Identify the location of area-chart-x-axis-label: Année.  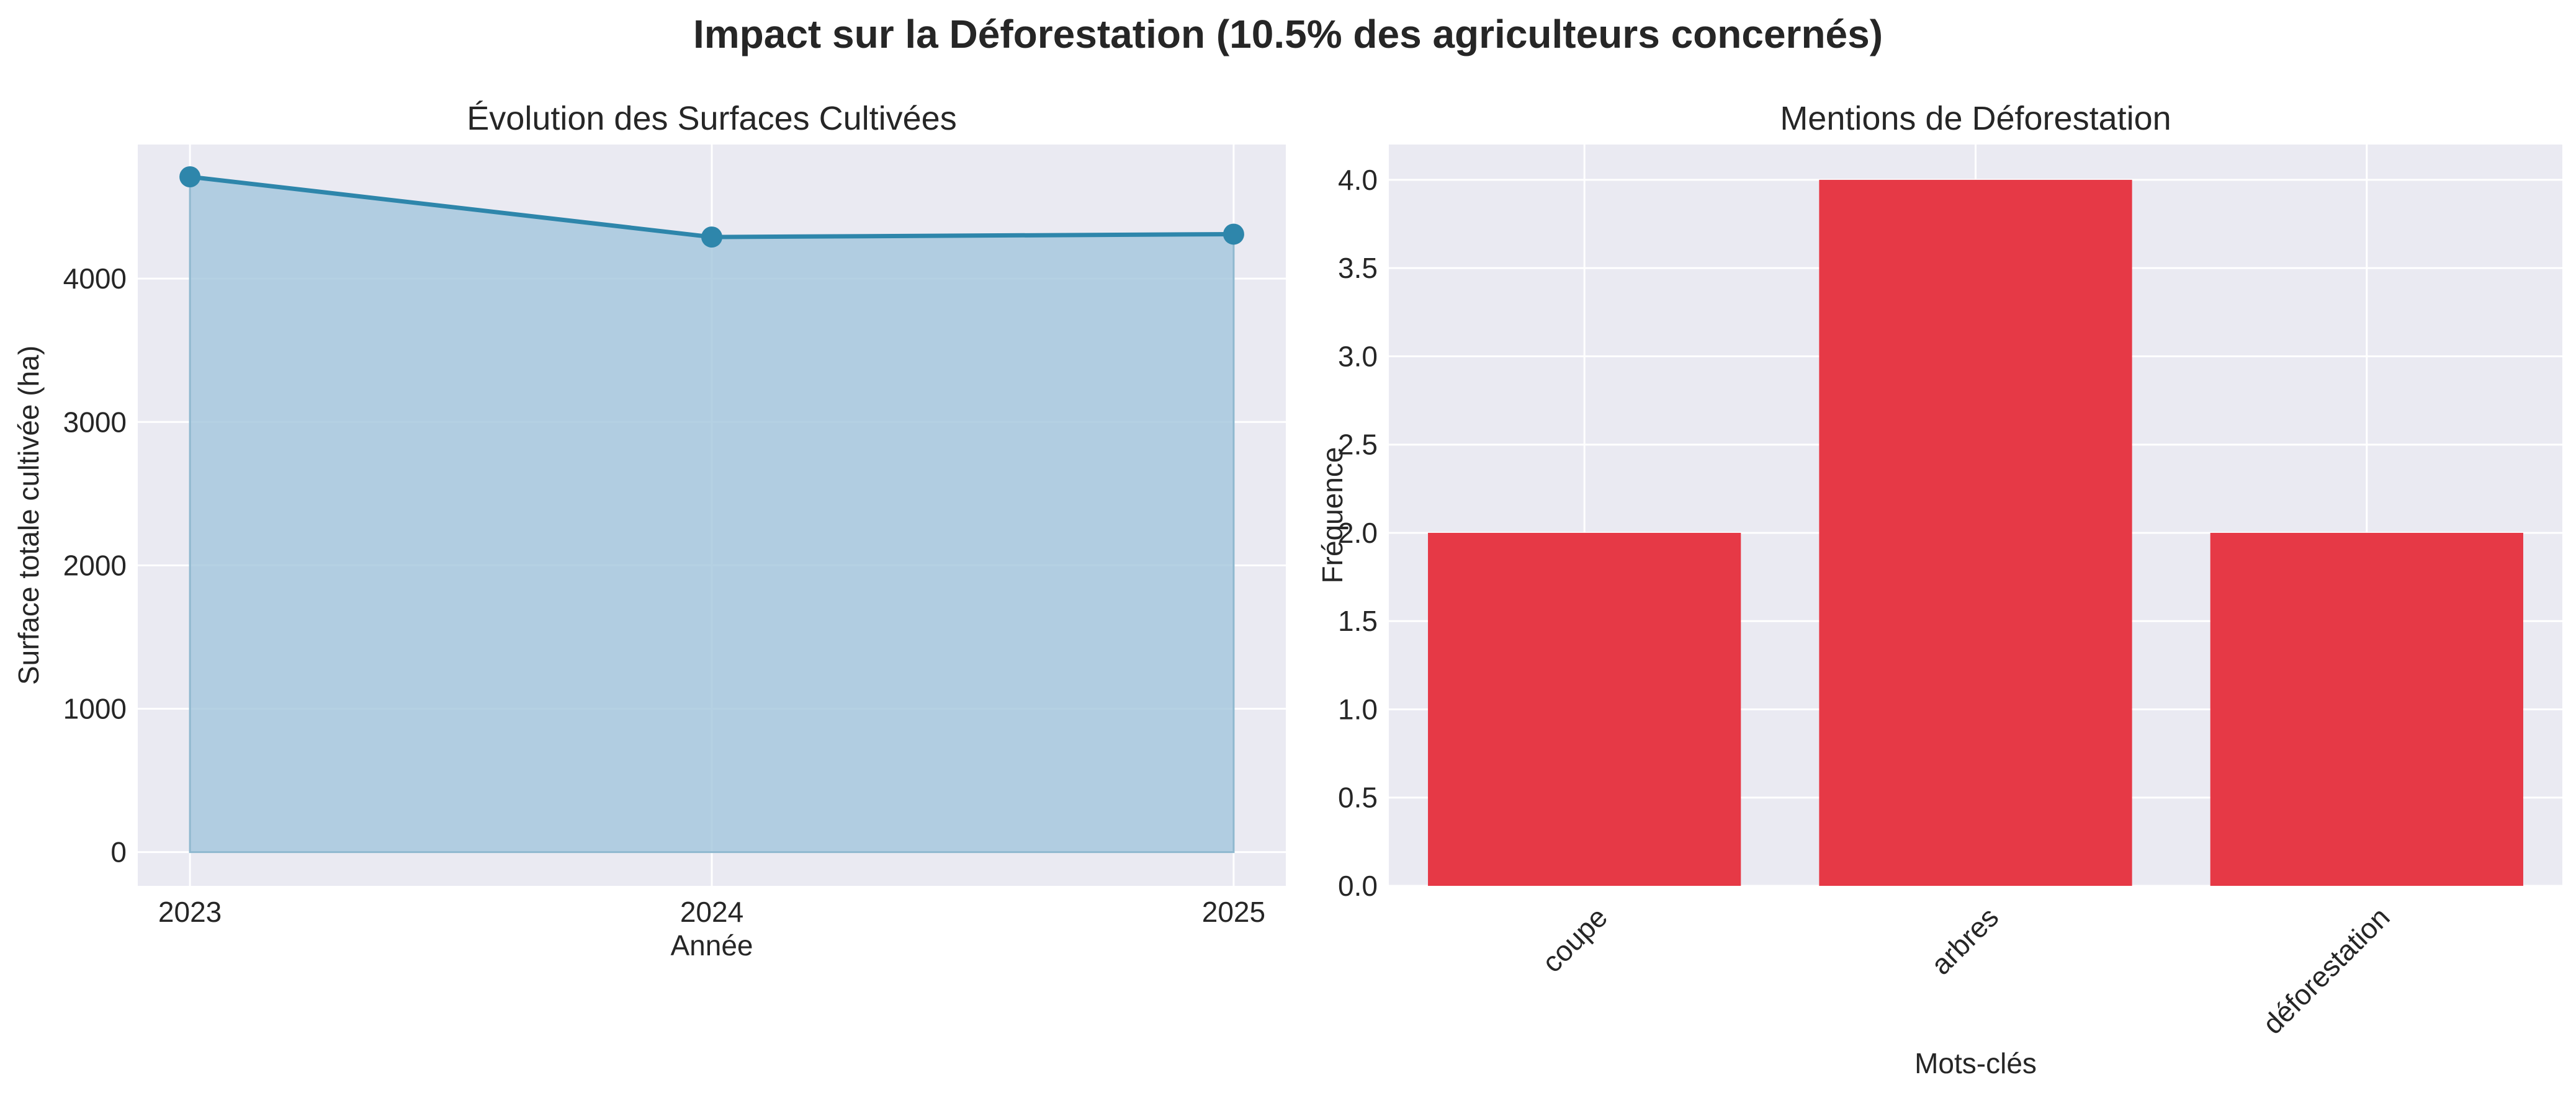
(712, 945).